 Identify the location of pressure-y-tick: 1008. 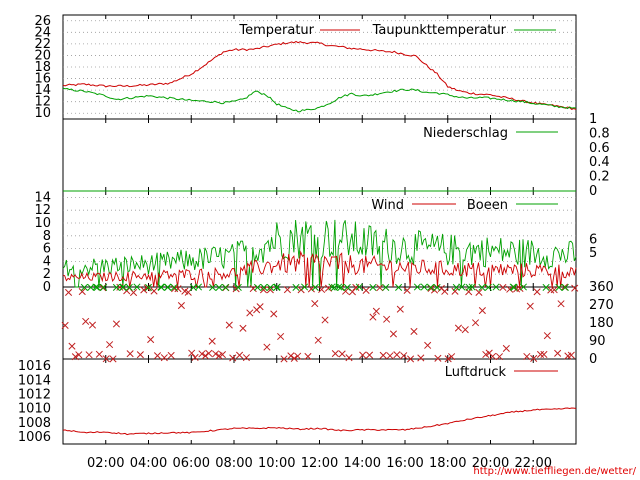
(34, 423).